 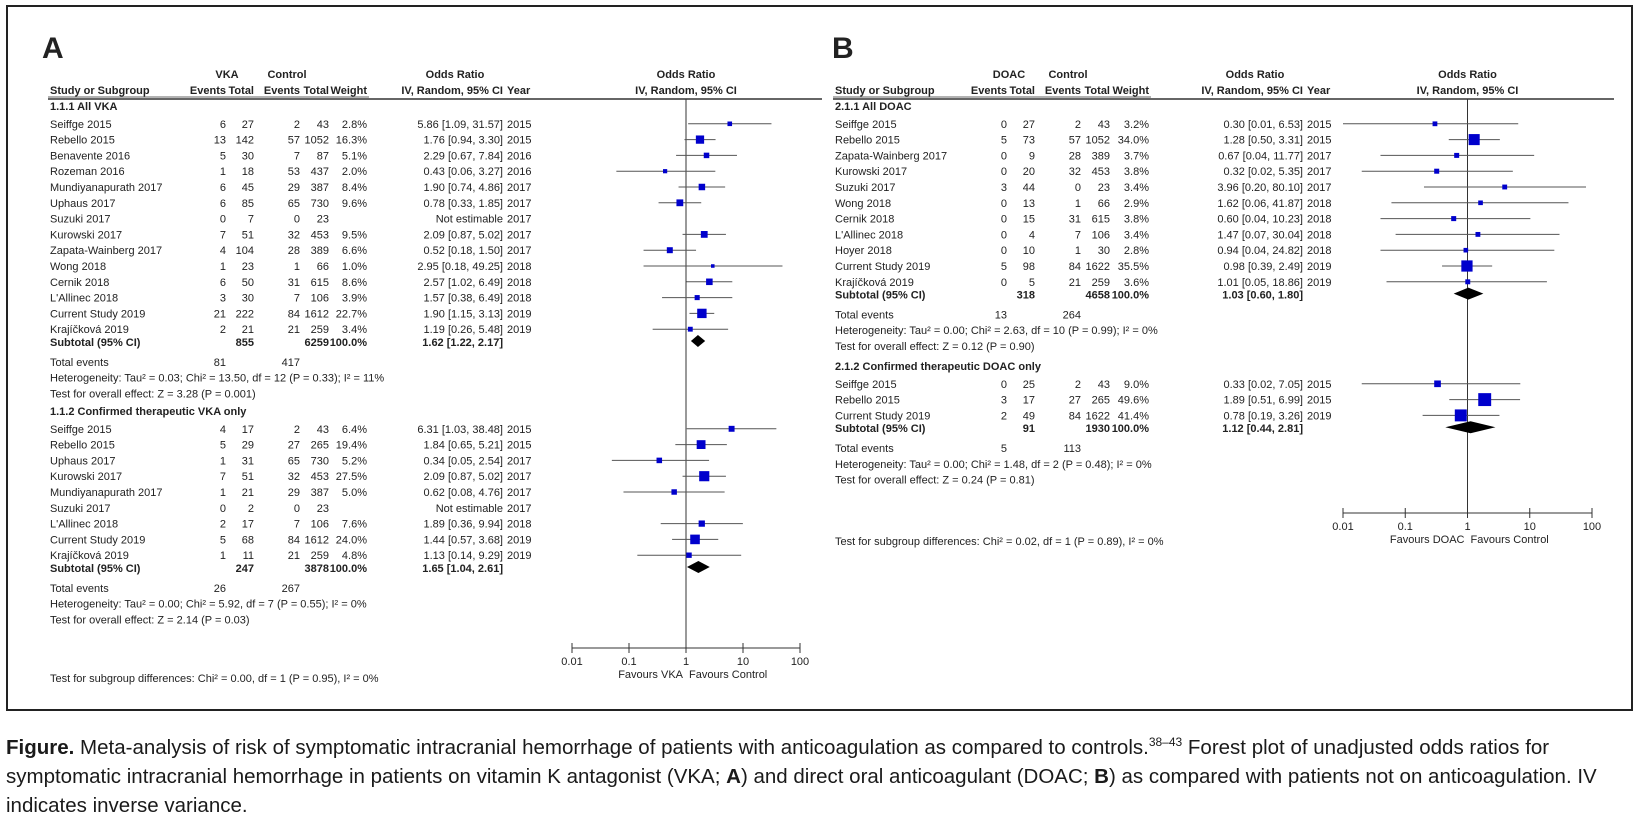 I want to click on panel-a-subgroup-1-study-total-2: 730, so click(x=320, y=204).